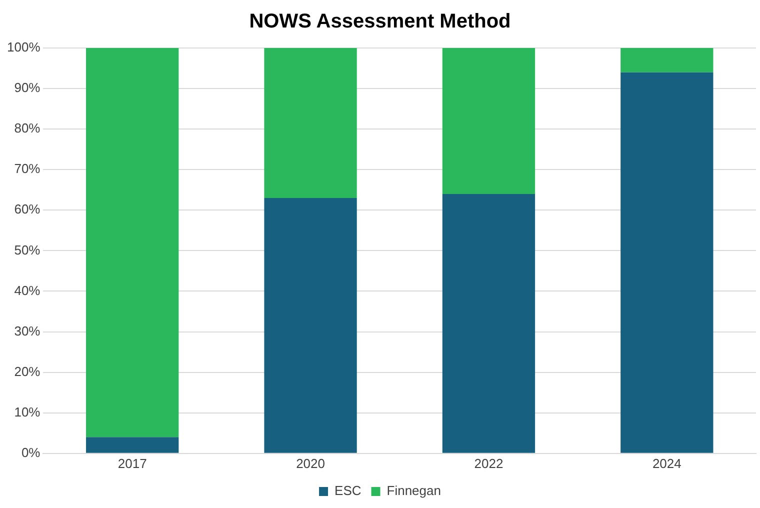  I want to click on y-tick-label: 60%, so click(27, 209).